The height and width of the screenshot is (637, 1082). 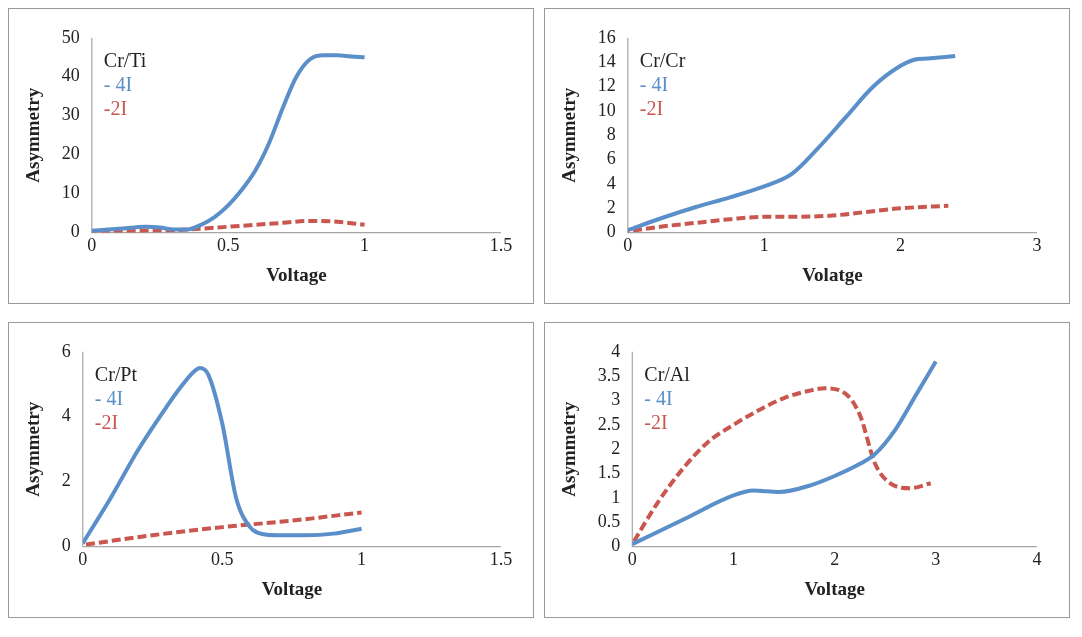 I want to click on y-tick-label: 1, so click(x=616, y=496).